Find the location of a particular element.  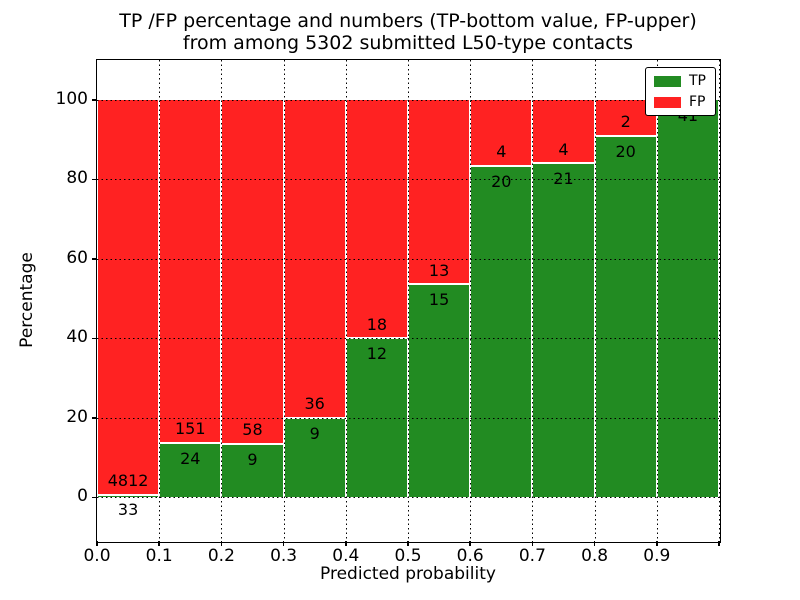

legend-label-fp: FP is located at coordinates (697, 102).